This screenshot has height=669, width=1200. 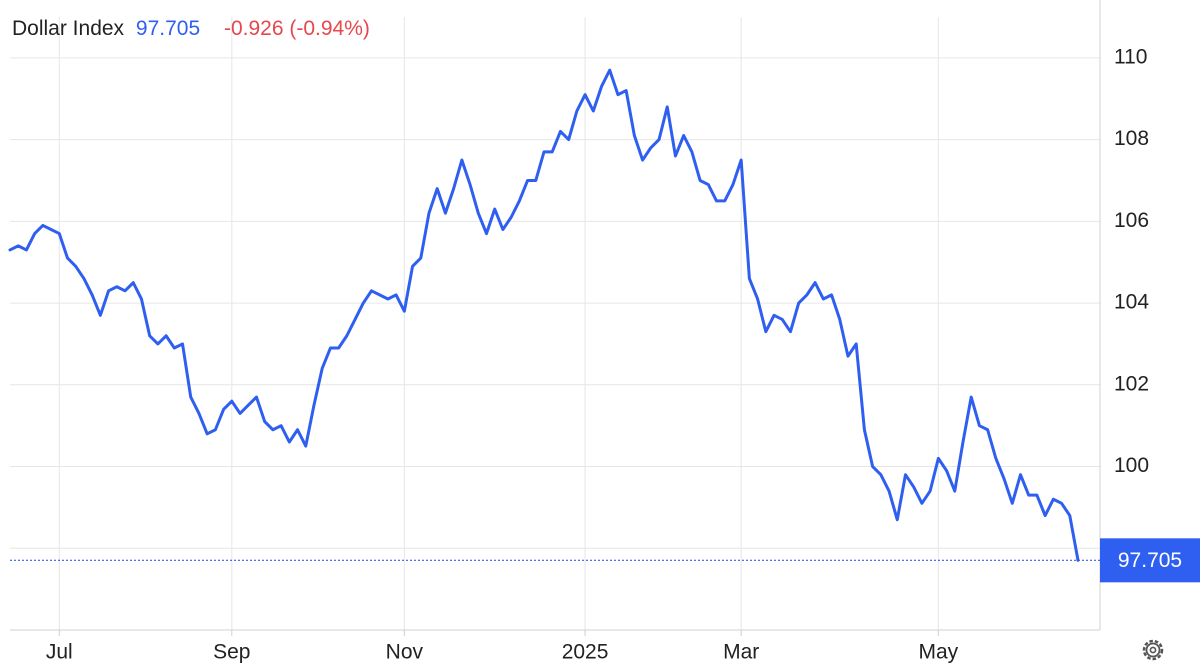 I want to click on gear-teeth, so click(x=1153, y=650).